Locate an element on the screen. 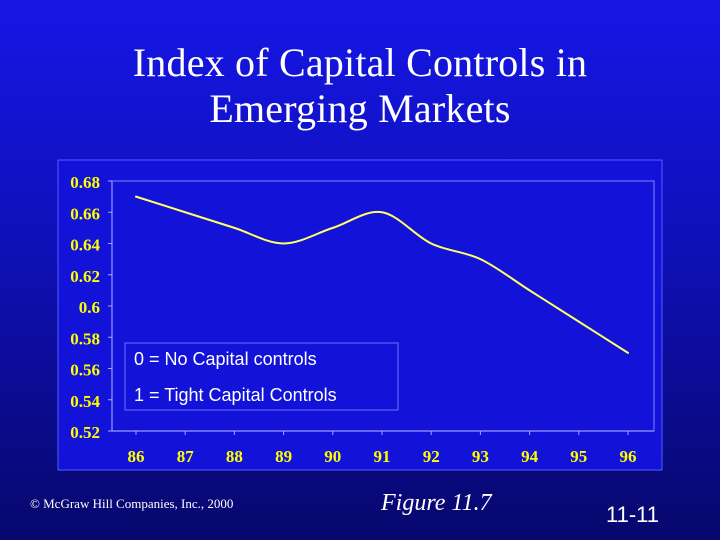 This screenshot has width=720, height=540. title-line-1: Index of Capital Controls in is located at coordinates (360, 62).